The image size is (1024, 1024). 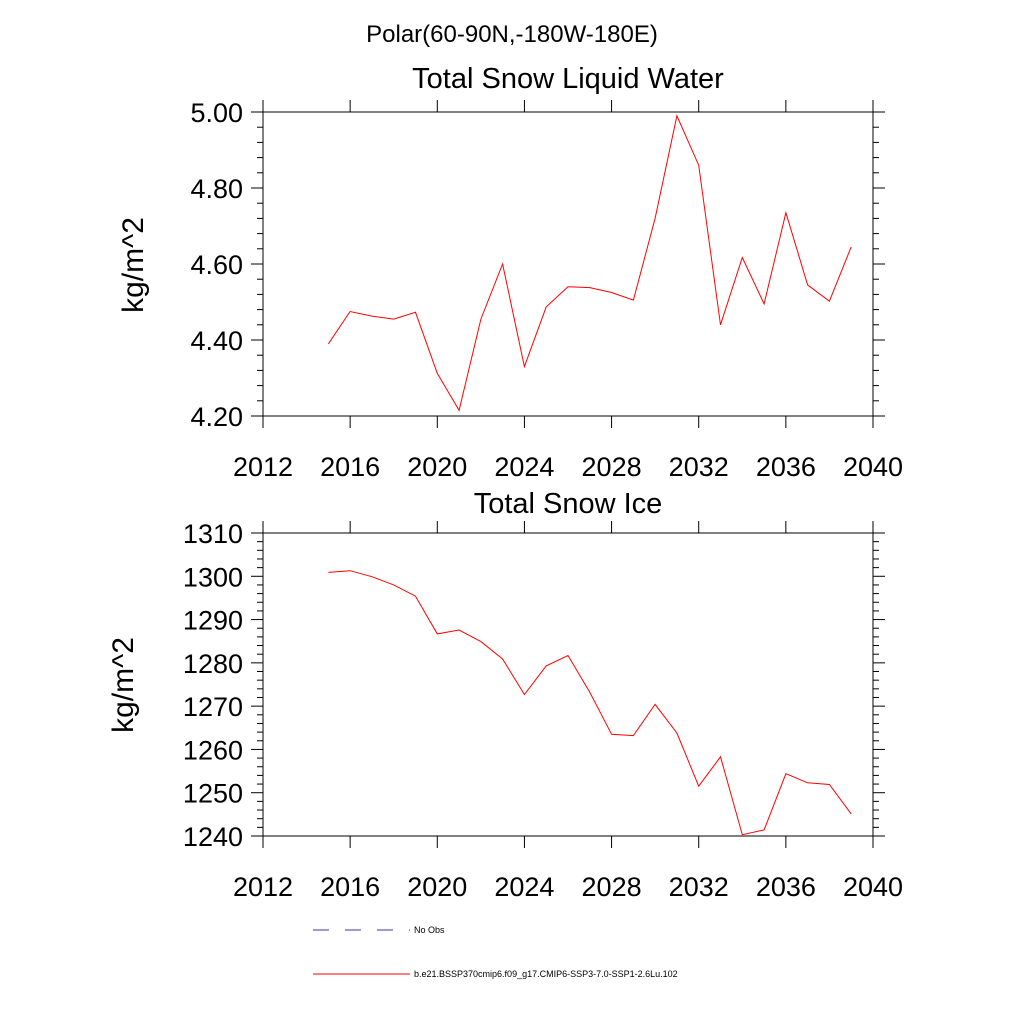 What do you see at coordinates (568, 79) in the screenshot?
I see `panel-title: Total Snow Liquid Water` at bounding box center [568, 79].